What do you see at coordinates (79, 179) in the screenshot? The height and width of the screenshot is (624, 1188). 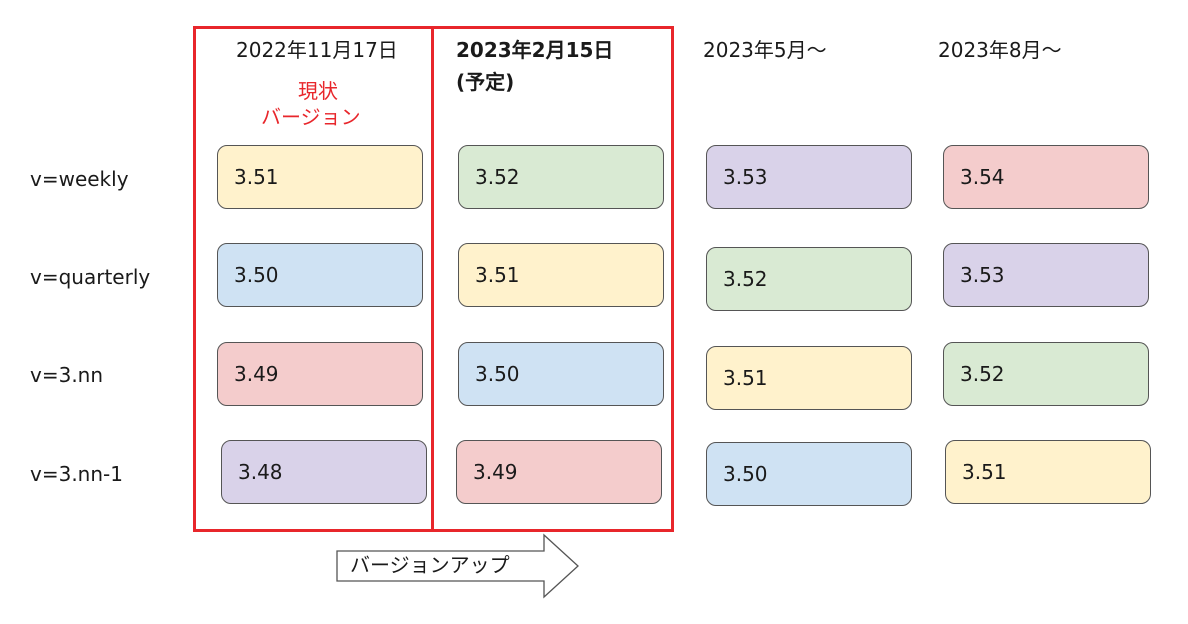 I see `row-label-weekly: v=weekly` at bounding box center [79, 179].